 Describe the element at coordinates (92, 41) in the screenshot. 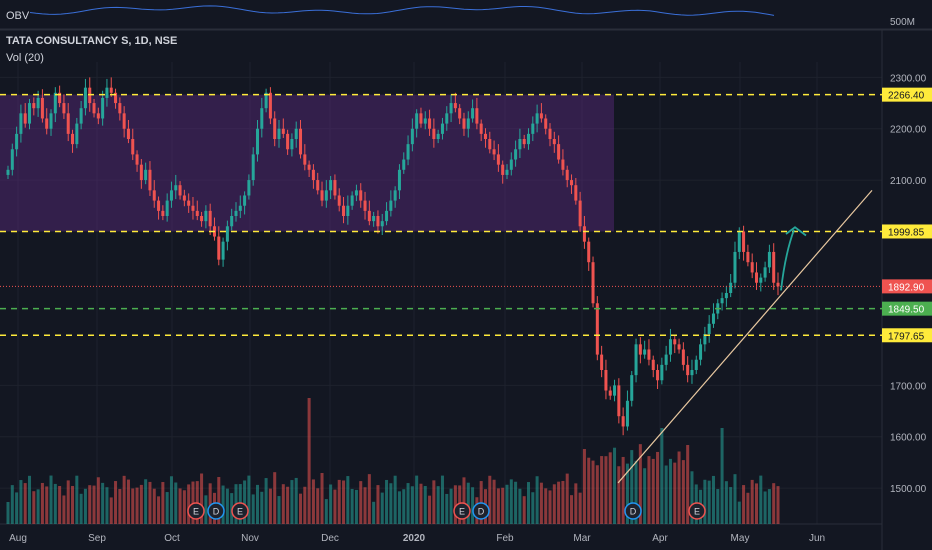

I see `symbol-title: TATA CONSULTANCY S, 1D, NSE` at that location.